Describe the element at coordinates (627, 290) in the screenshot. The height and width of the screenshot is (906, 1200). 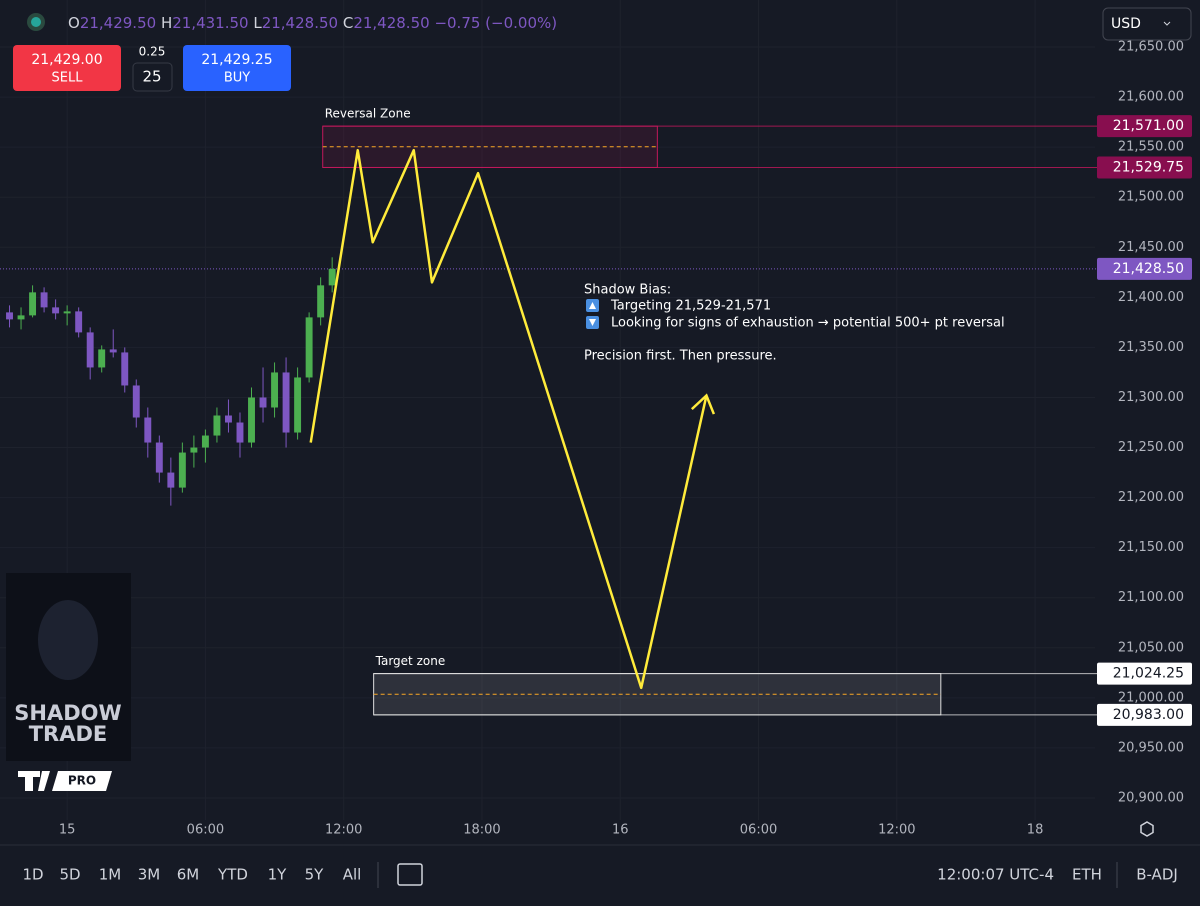
I see `bias-title: Shadow Bias:` at that location.